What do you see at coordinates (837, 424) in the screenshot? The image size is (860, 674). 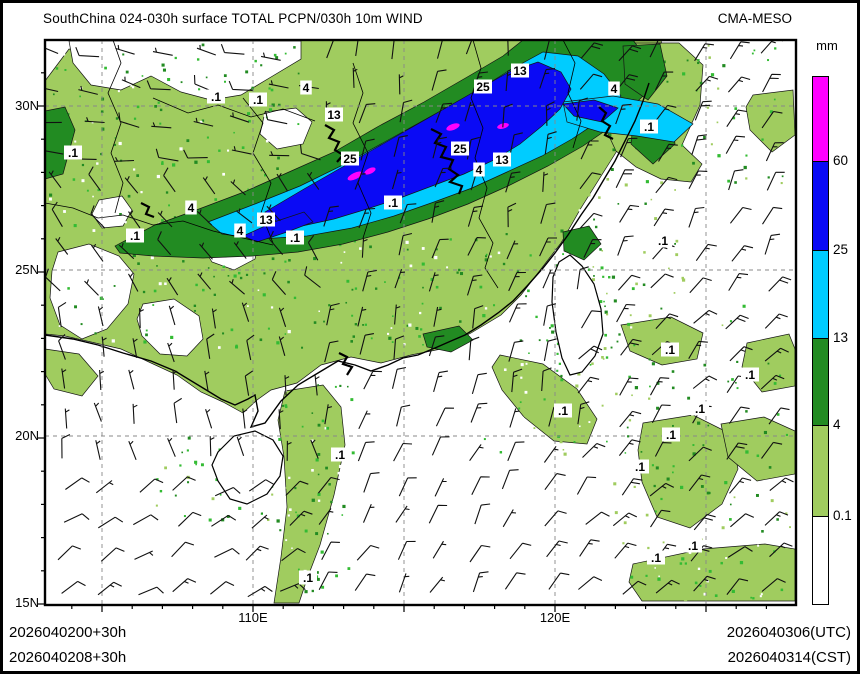 I see `colorbar-tick-4: 4` at bounding box center [837, 424].